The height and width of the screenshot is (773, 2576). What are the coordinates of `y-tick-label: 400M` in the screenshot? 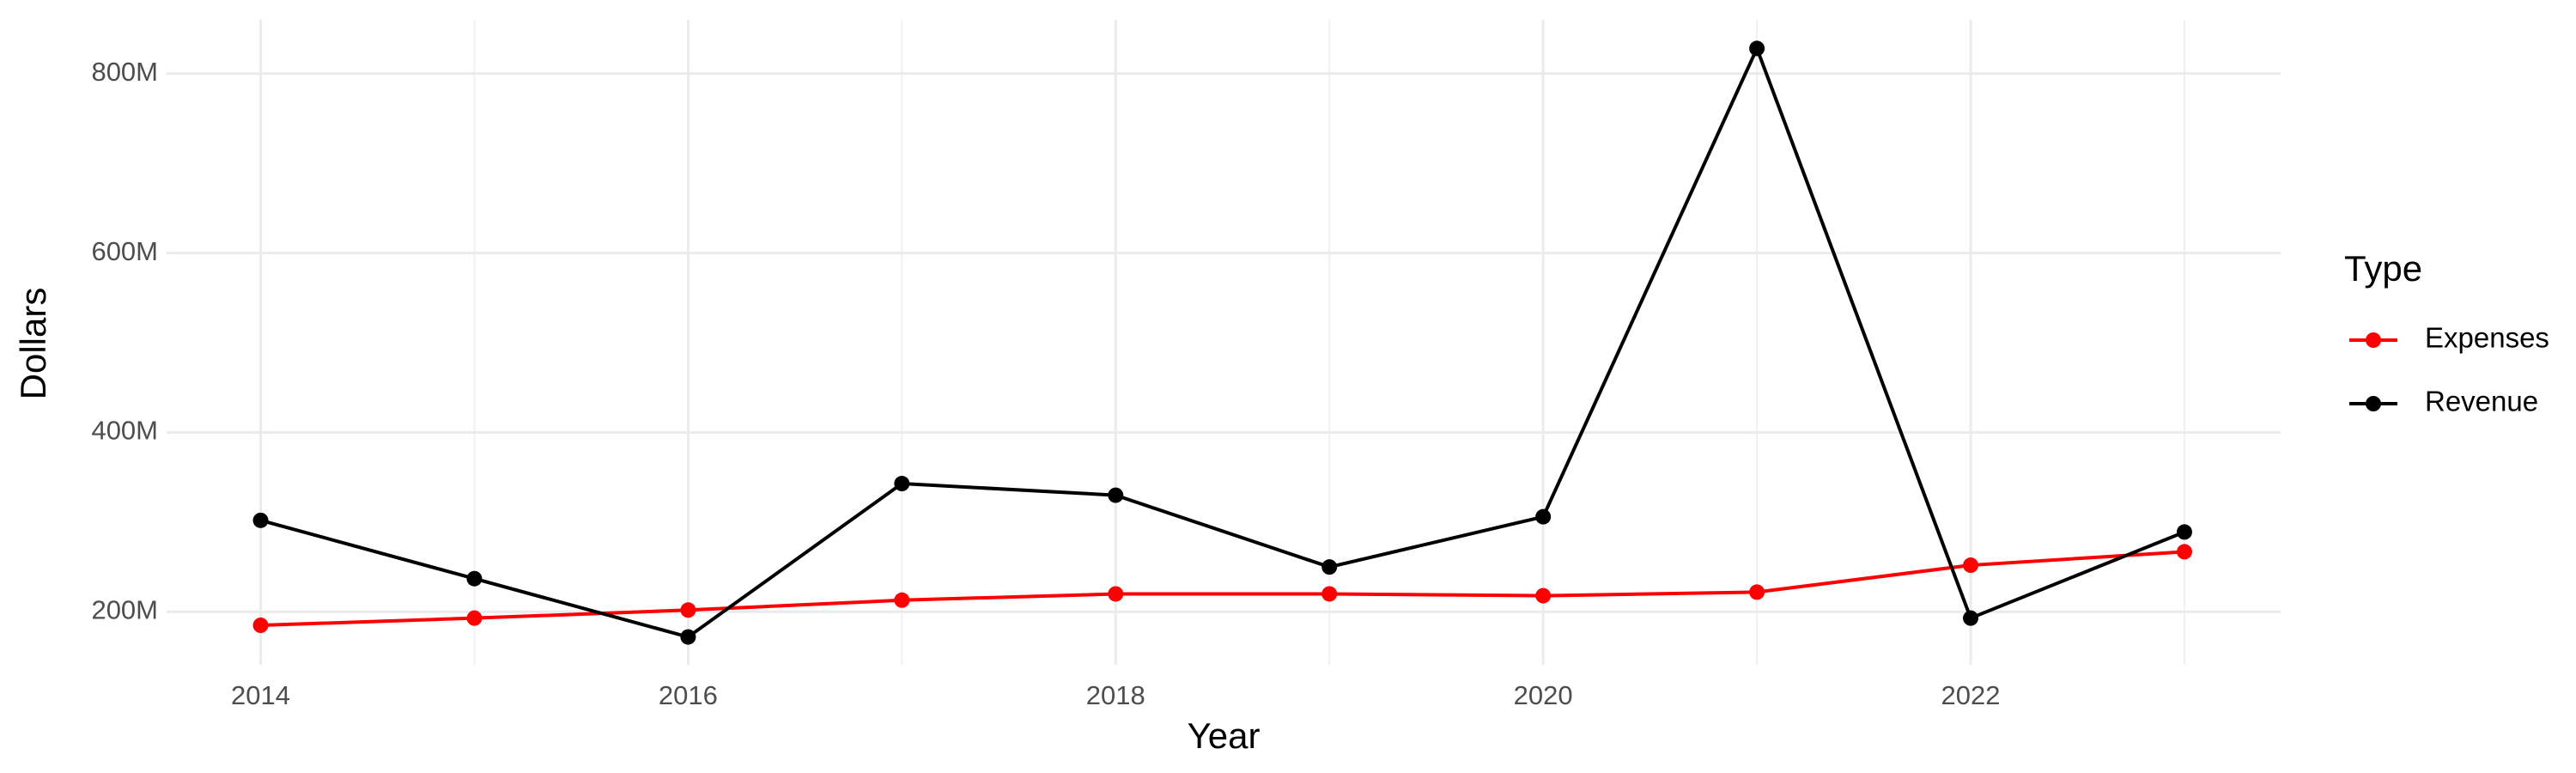 It's located at (124, 431).